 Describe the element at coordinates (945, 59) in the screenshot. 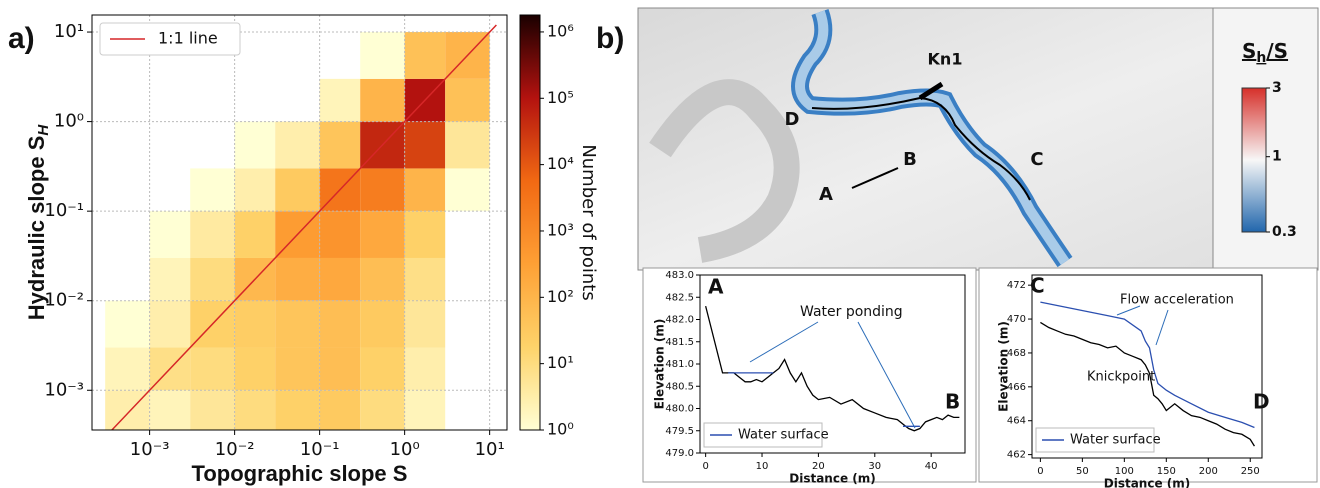

I see `map-label: Kn1` at that location.